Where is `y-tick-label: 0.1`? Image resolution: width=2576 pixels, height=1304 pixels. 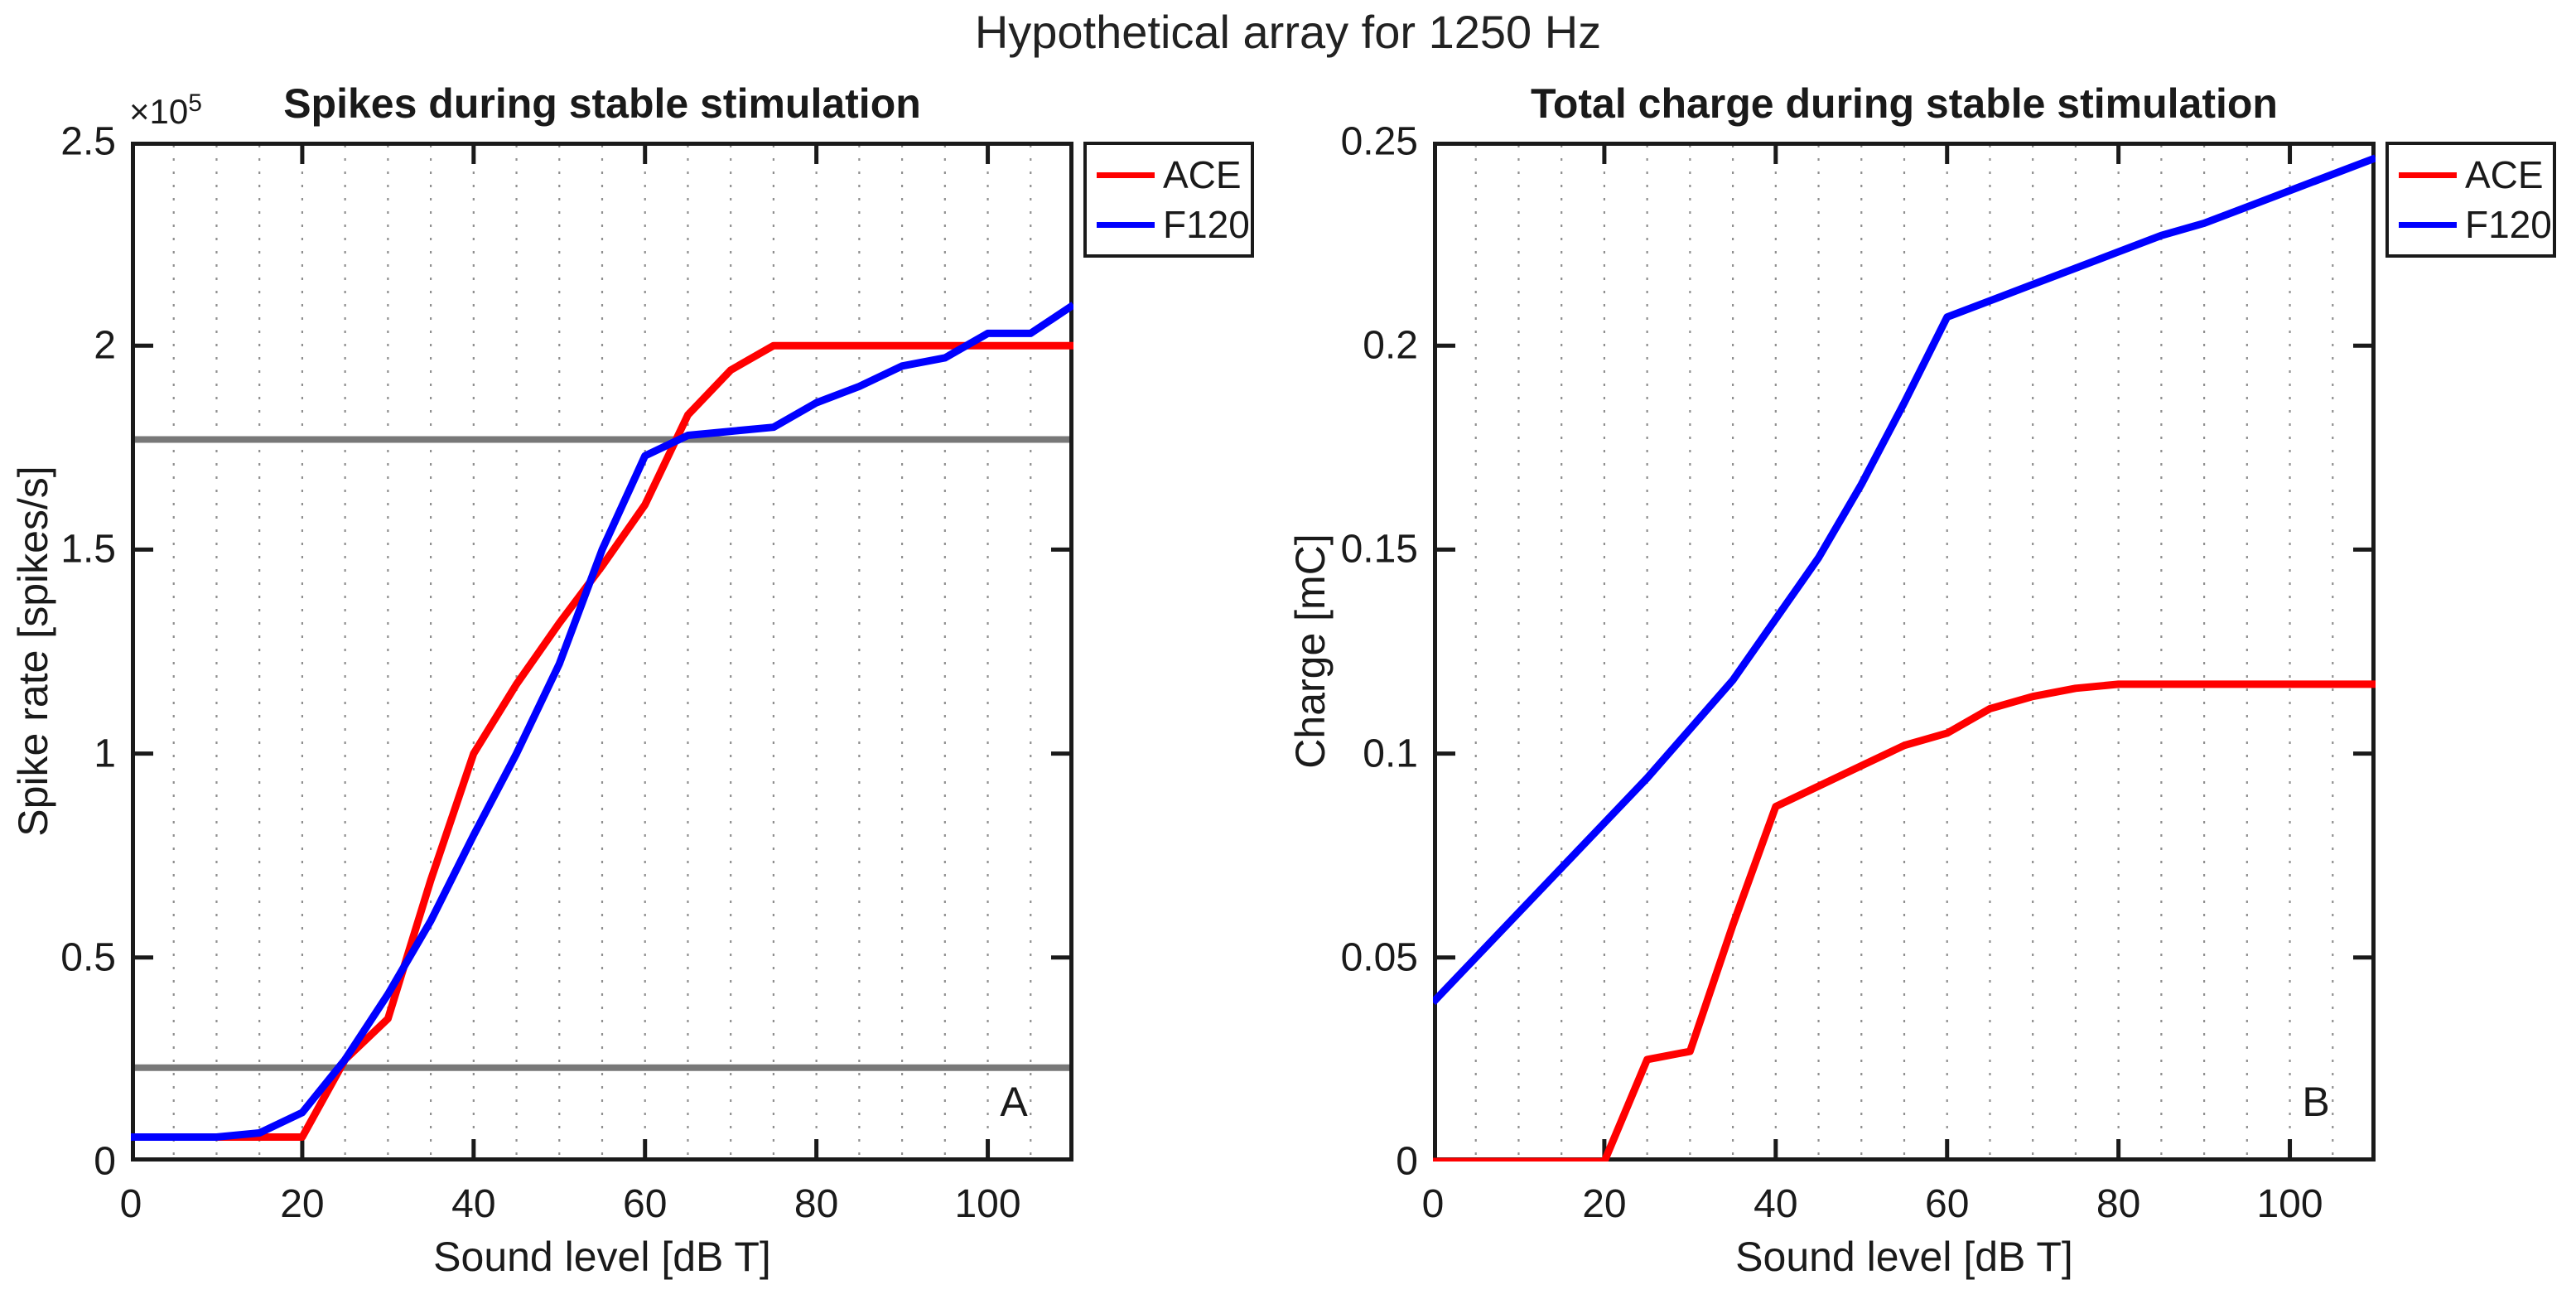 y-tick-label: 0.1 is located at coordinates (1390, 754).